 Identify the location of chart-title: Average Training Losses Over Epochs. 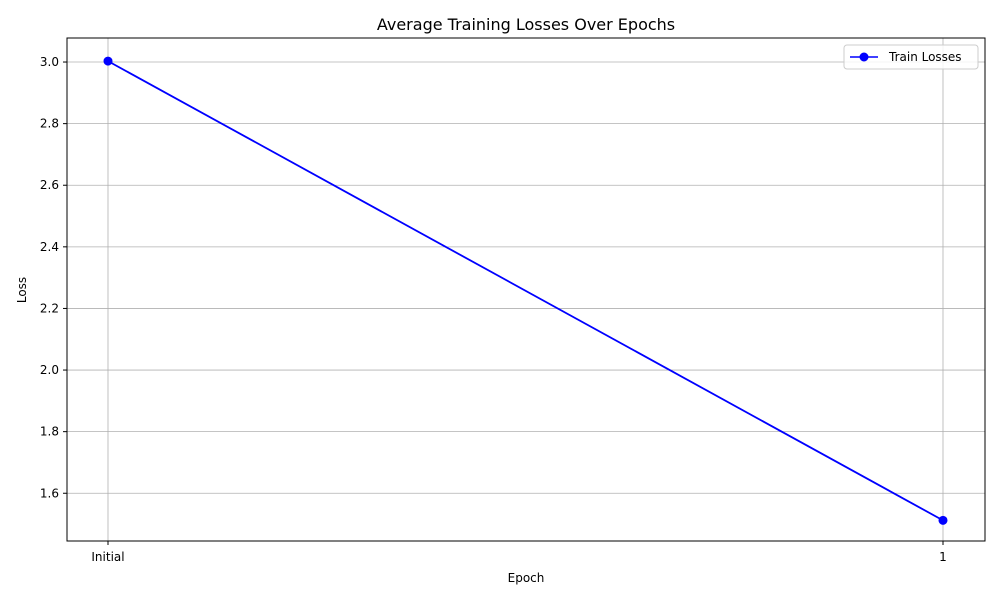
(526, 24).